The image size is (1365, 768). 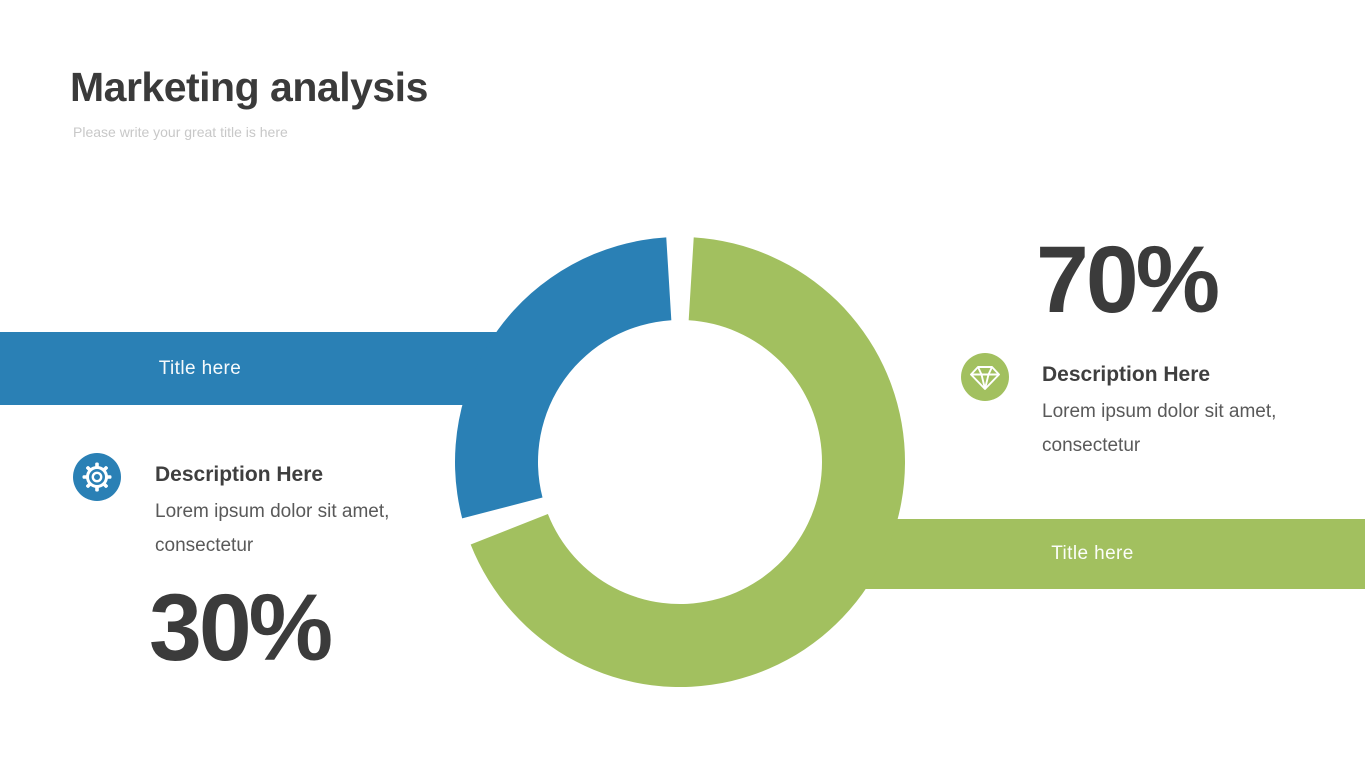 I want to click on left-title-bar, so click(x=270, y=368).